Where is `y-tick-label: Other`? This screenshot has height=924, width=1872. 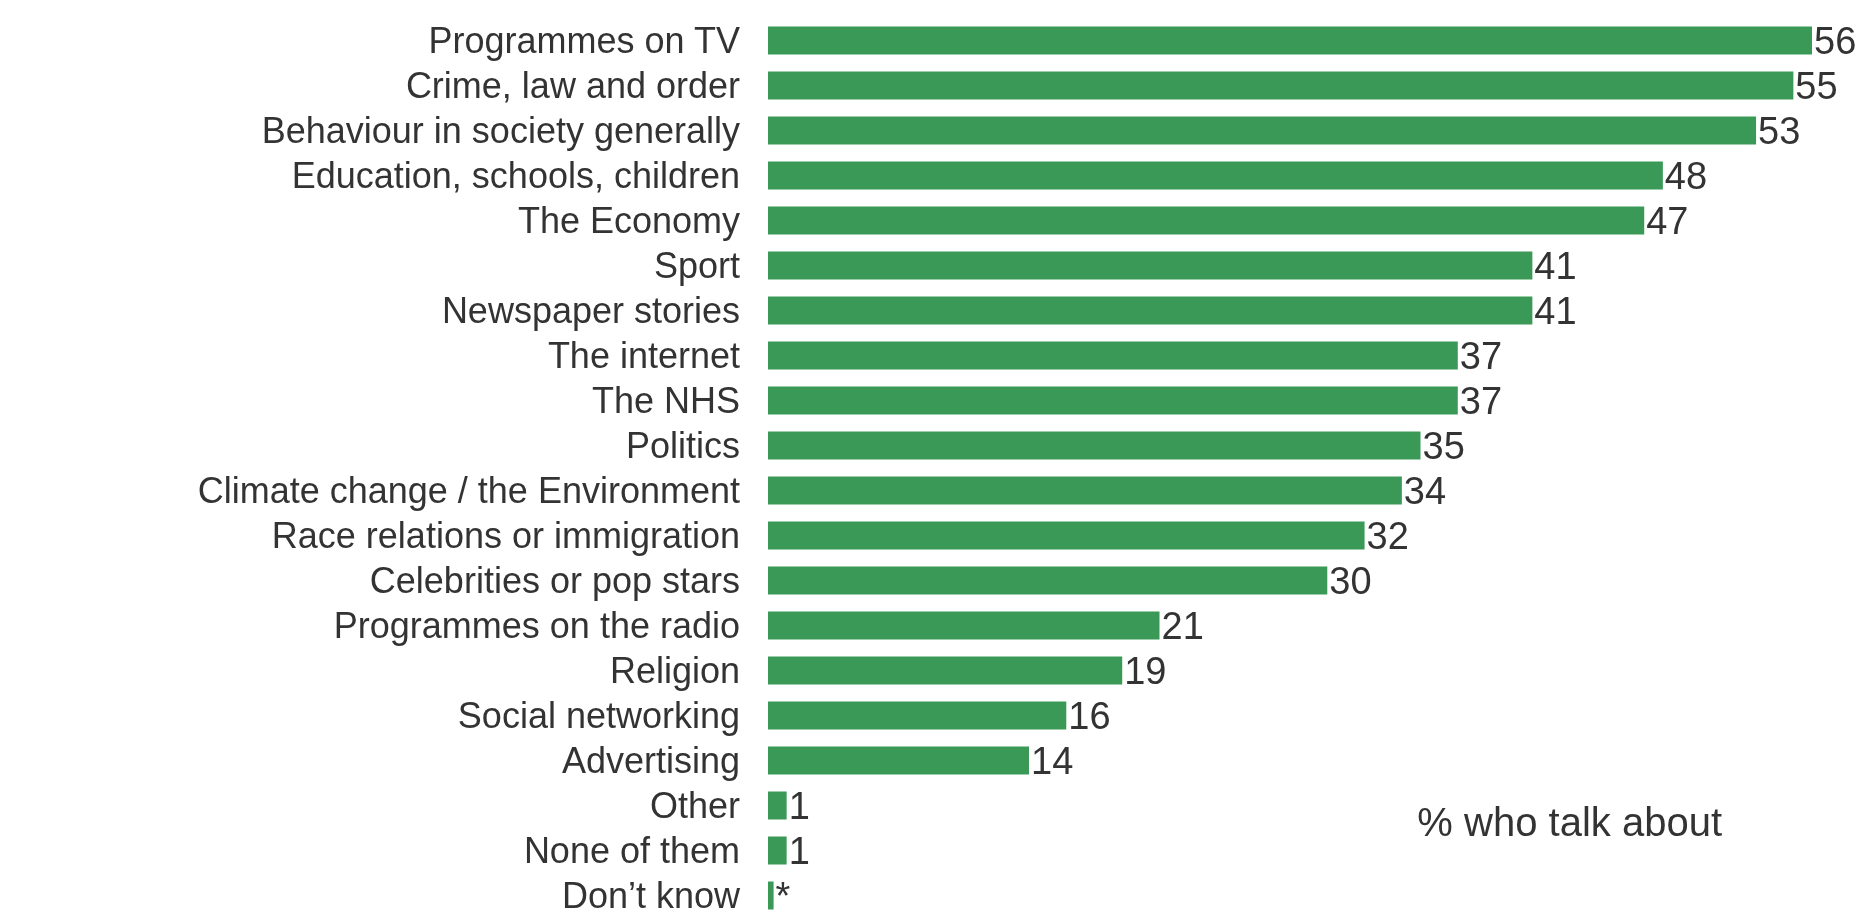 y-tick-label: Other is located at coordinates (694, 805).